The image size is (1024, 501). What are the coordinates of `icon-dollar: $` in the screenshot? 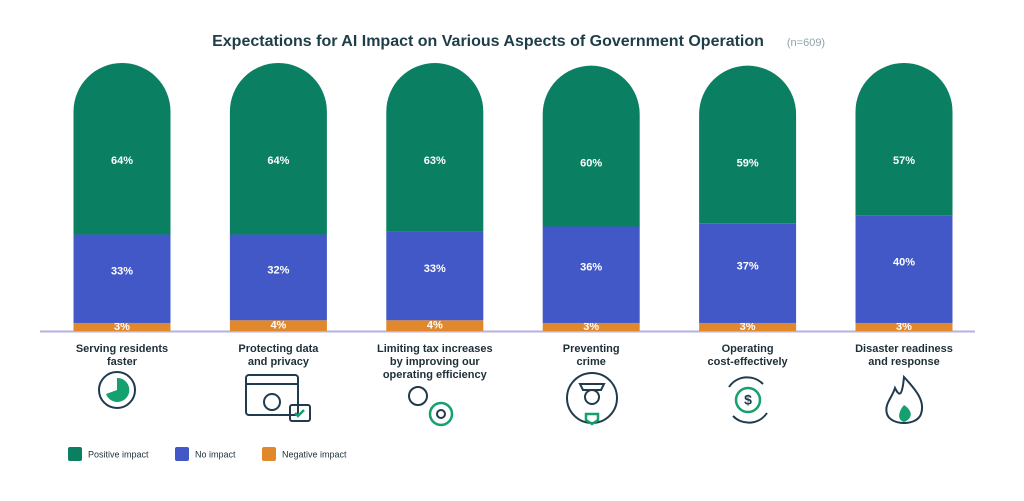 It's located at (748, 400).